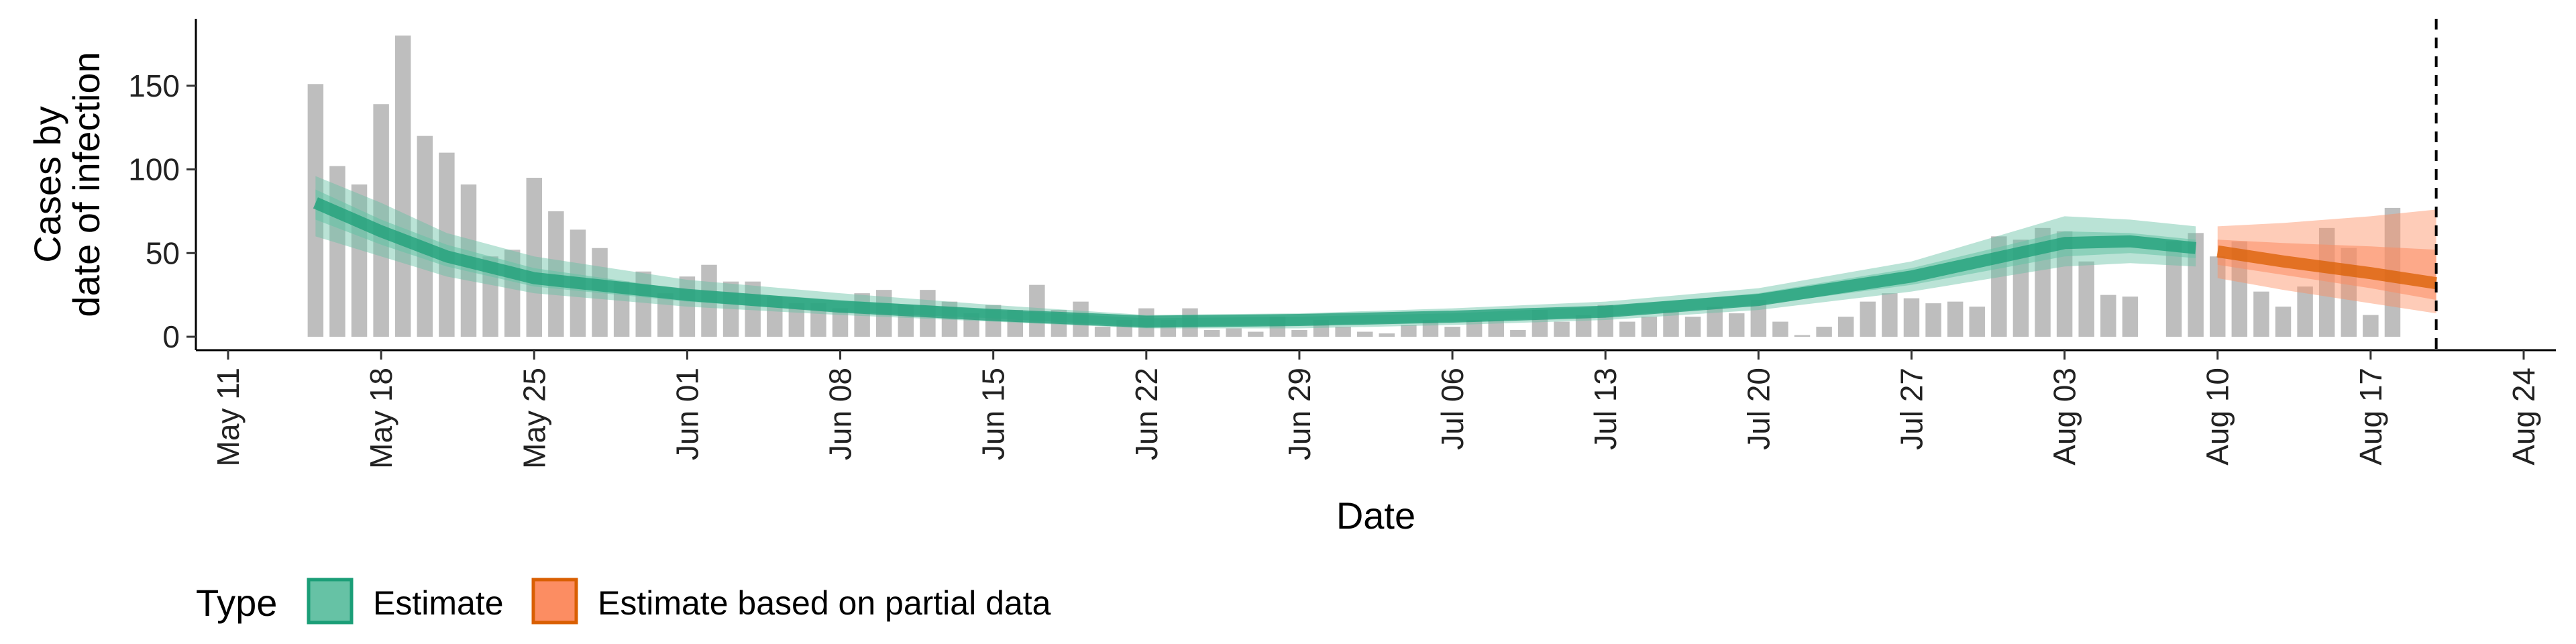 Image resolution: width=2576 pixels, height=644 pixels. Describe the element at coordinates (1299, 414) in the screenshot. I see `x-tick-label: Jun 29` at that location.